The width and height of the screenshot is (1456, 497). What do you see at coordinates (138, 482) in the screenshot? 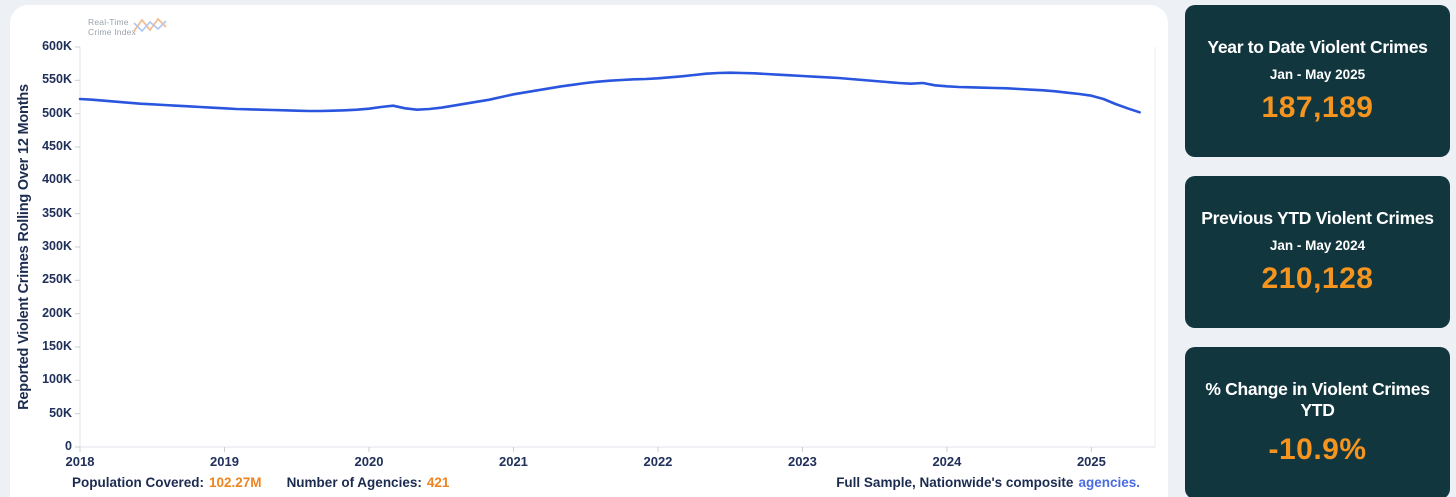
I see `population-covered-label: Population Covered:` at bounding box center [138, 482].